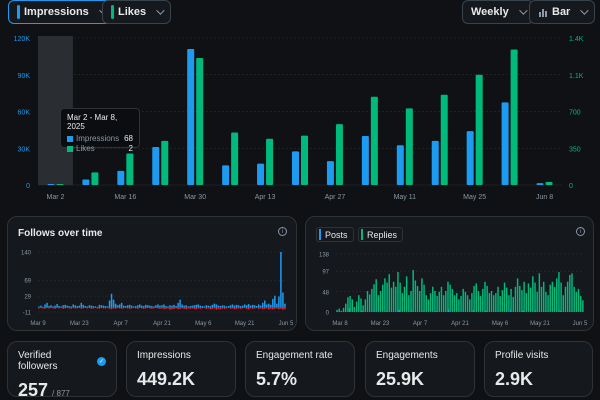 Image resolution: width=600 pixels, height=400 pixels. I want to click on y-left-tick-label: 120K, so click(22, 39).